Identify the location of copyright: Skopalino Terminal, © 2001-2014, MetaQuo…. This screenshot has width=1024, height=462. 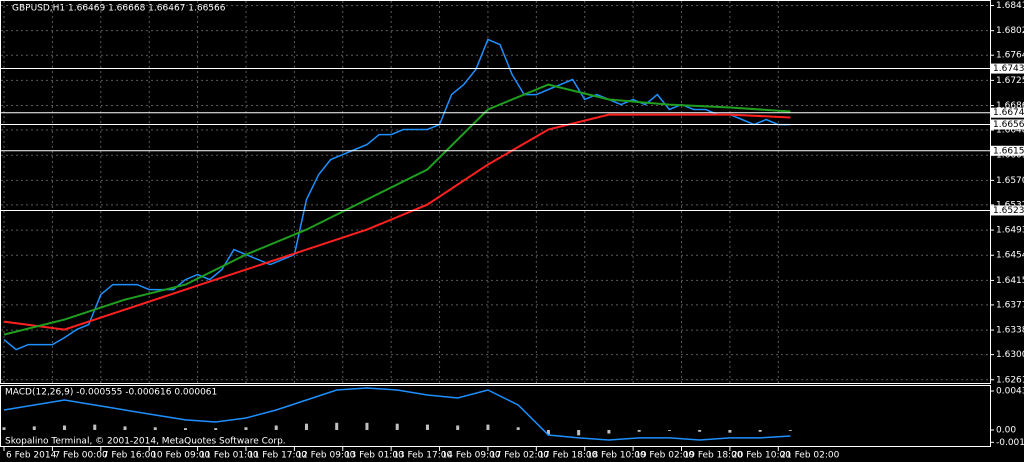
(145, 442).